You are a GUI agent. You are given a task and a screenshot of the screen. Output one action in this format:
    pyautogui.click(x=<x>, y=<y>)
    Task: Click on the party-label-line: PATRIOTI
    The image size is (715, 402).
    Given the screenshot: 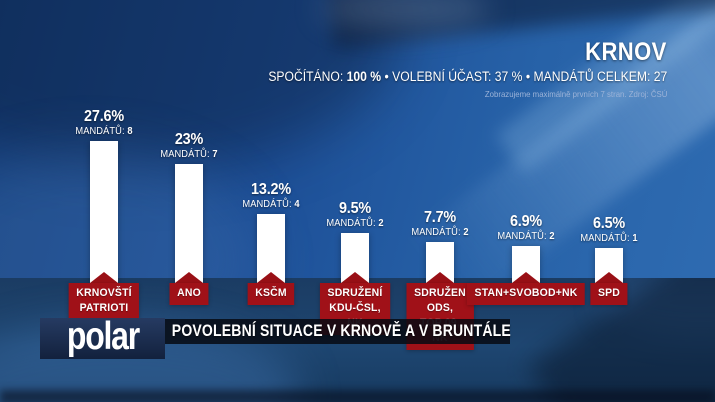 What is the action you would take?
    pyautogui.click(x=104, y=308)
    